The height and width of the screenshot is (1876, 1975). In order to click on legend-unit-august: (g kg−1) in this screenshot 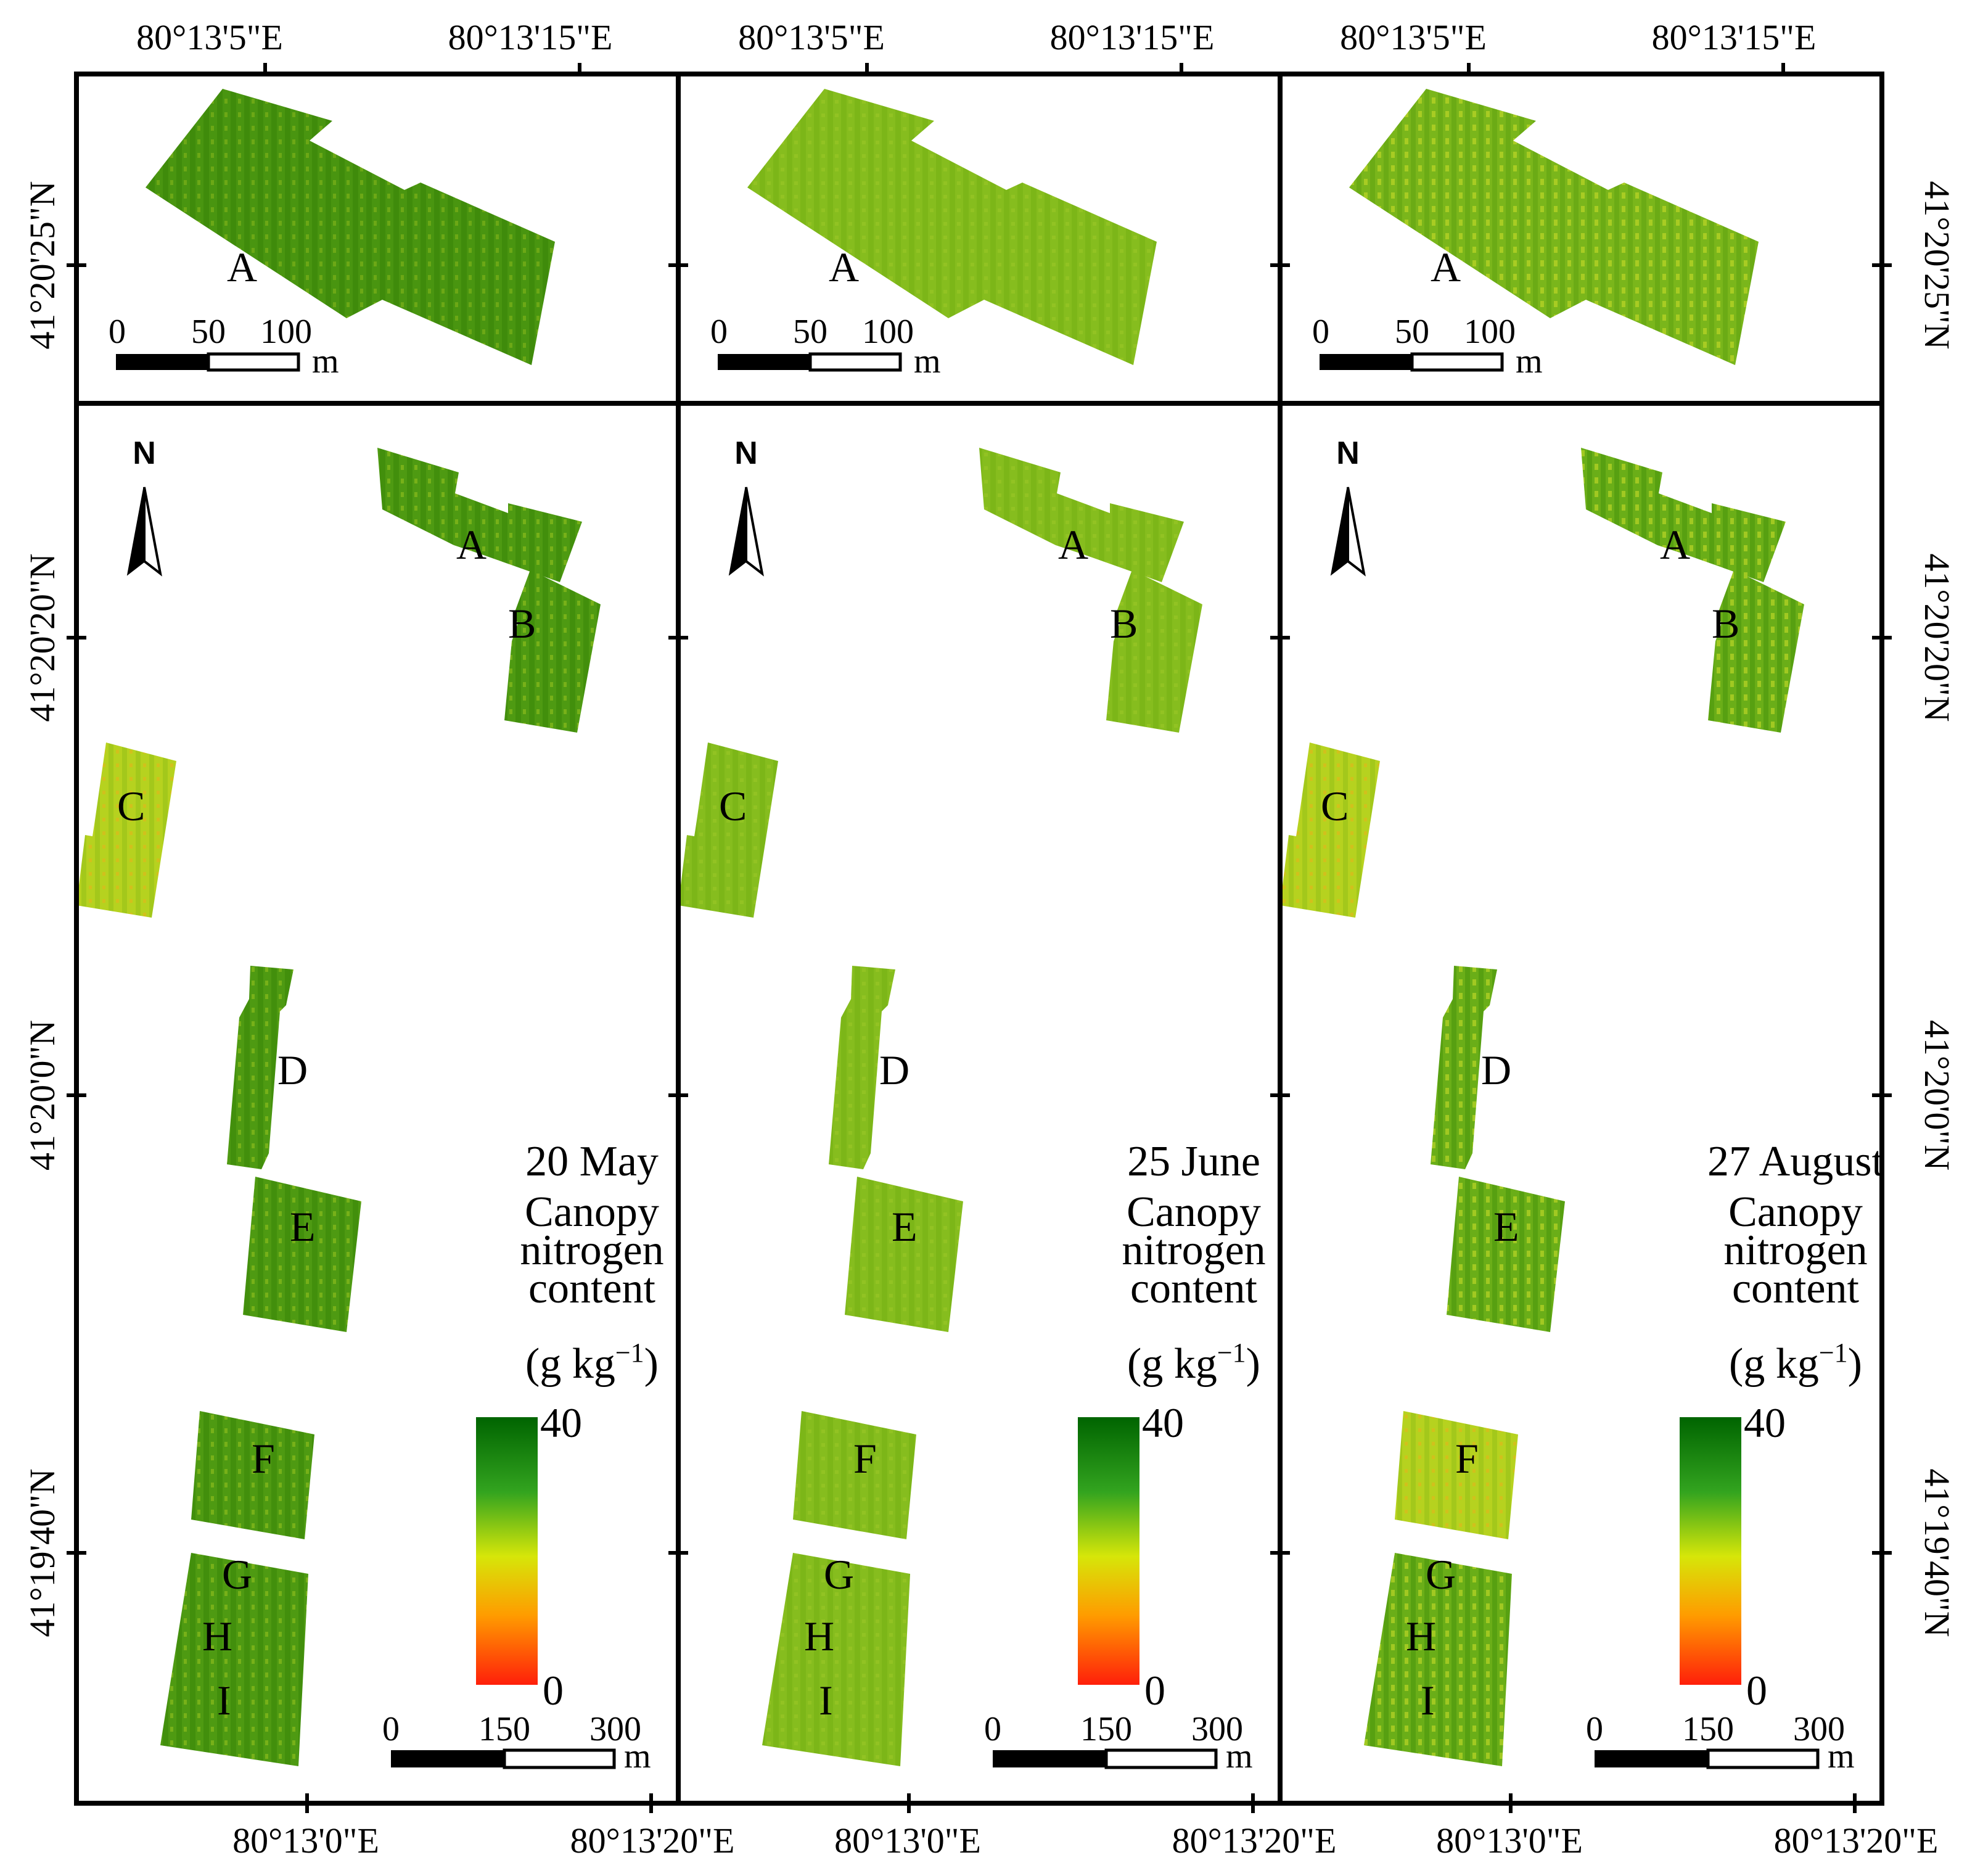, I will do `click(1795, 1363)`.